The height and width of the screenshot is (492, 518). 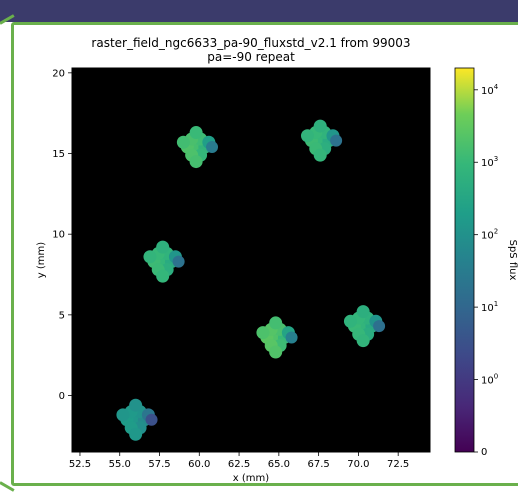 What do you see at coordinates (159, 464) in the screenshot?
I see `x-tick-label: 57.5` at bounding box center [159, 464].